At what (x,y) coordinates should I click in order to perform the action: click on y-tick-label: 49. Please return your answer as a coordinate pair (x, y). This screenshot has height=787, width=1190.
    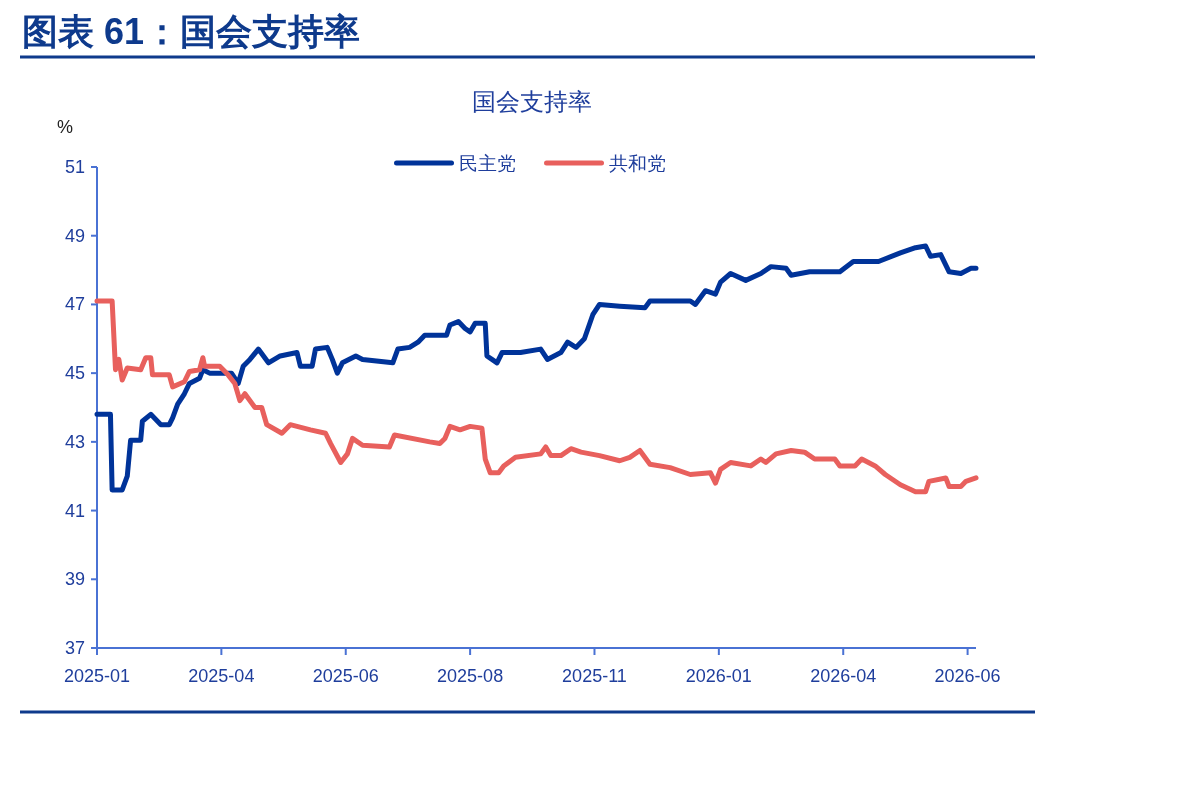
    Looking at the image, I should click on (74, 235).